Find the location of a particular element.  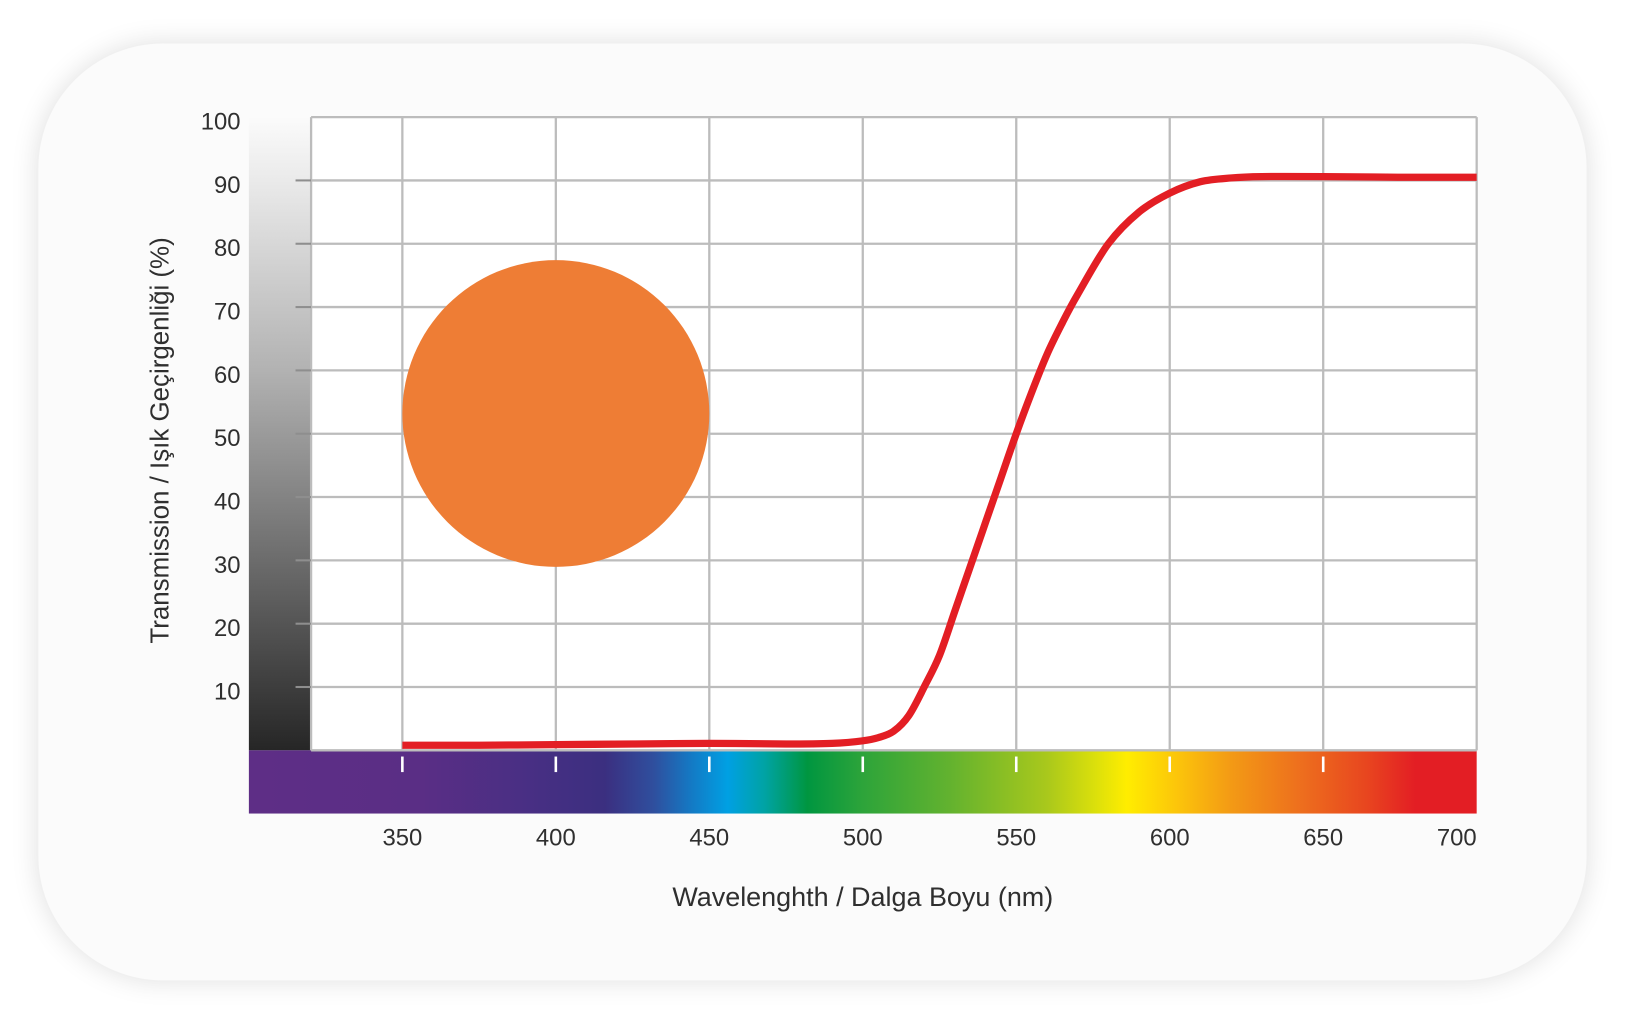

y-tick-label: 30 is located at coordinates (227, 565).